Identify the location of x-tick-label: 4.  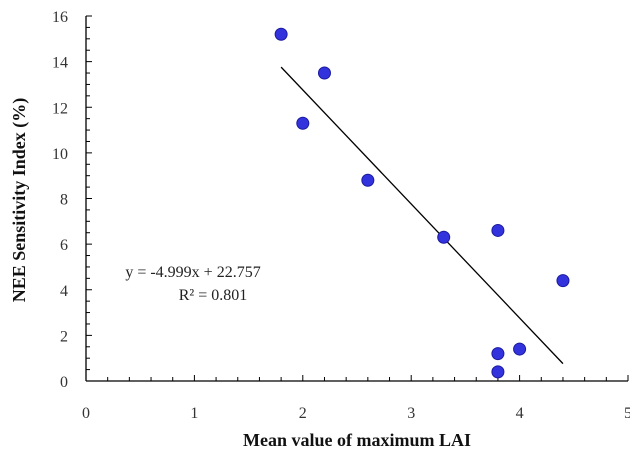
(520, 413).